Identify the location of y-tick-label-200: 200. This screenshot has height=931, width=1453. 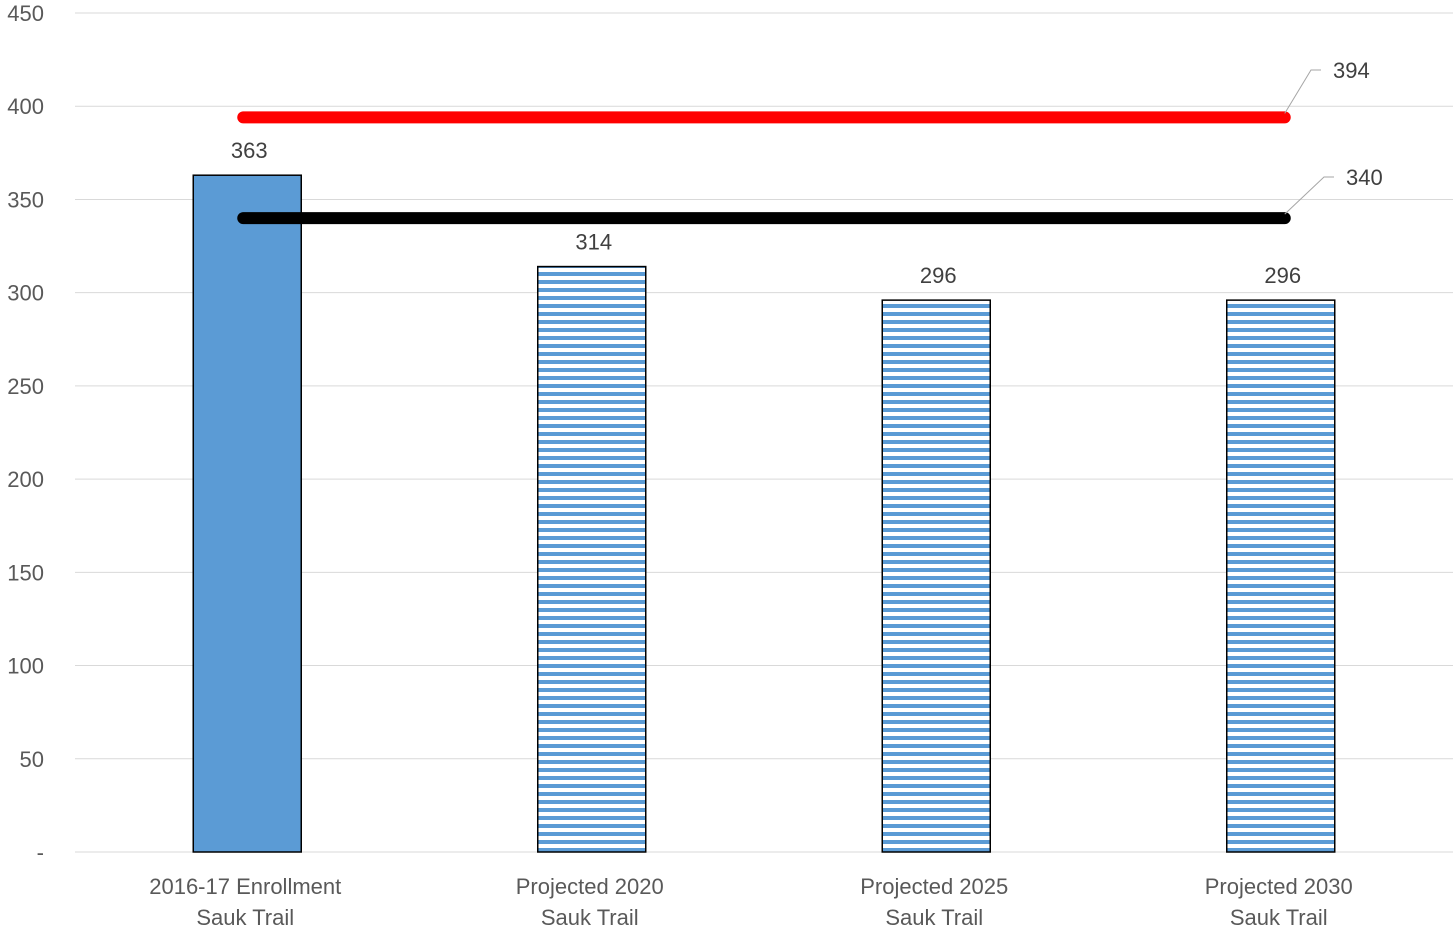
(25, 479).